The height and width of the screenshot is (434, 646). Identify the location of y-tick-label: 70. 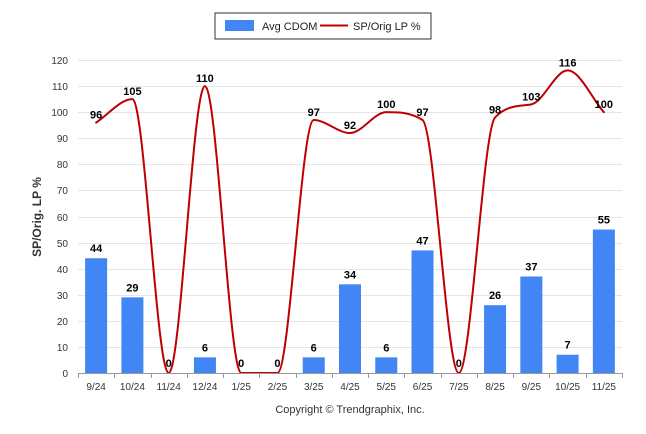
(63, 191).